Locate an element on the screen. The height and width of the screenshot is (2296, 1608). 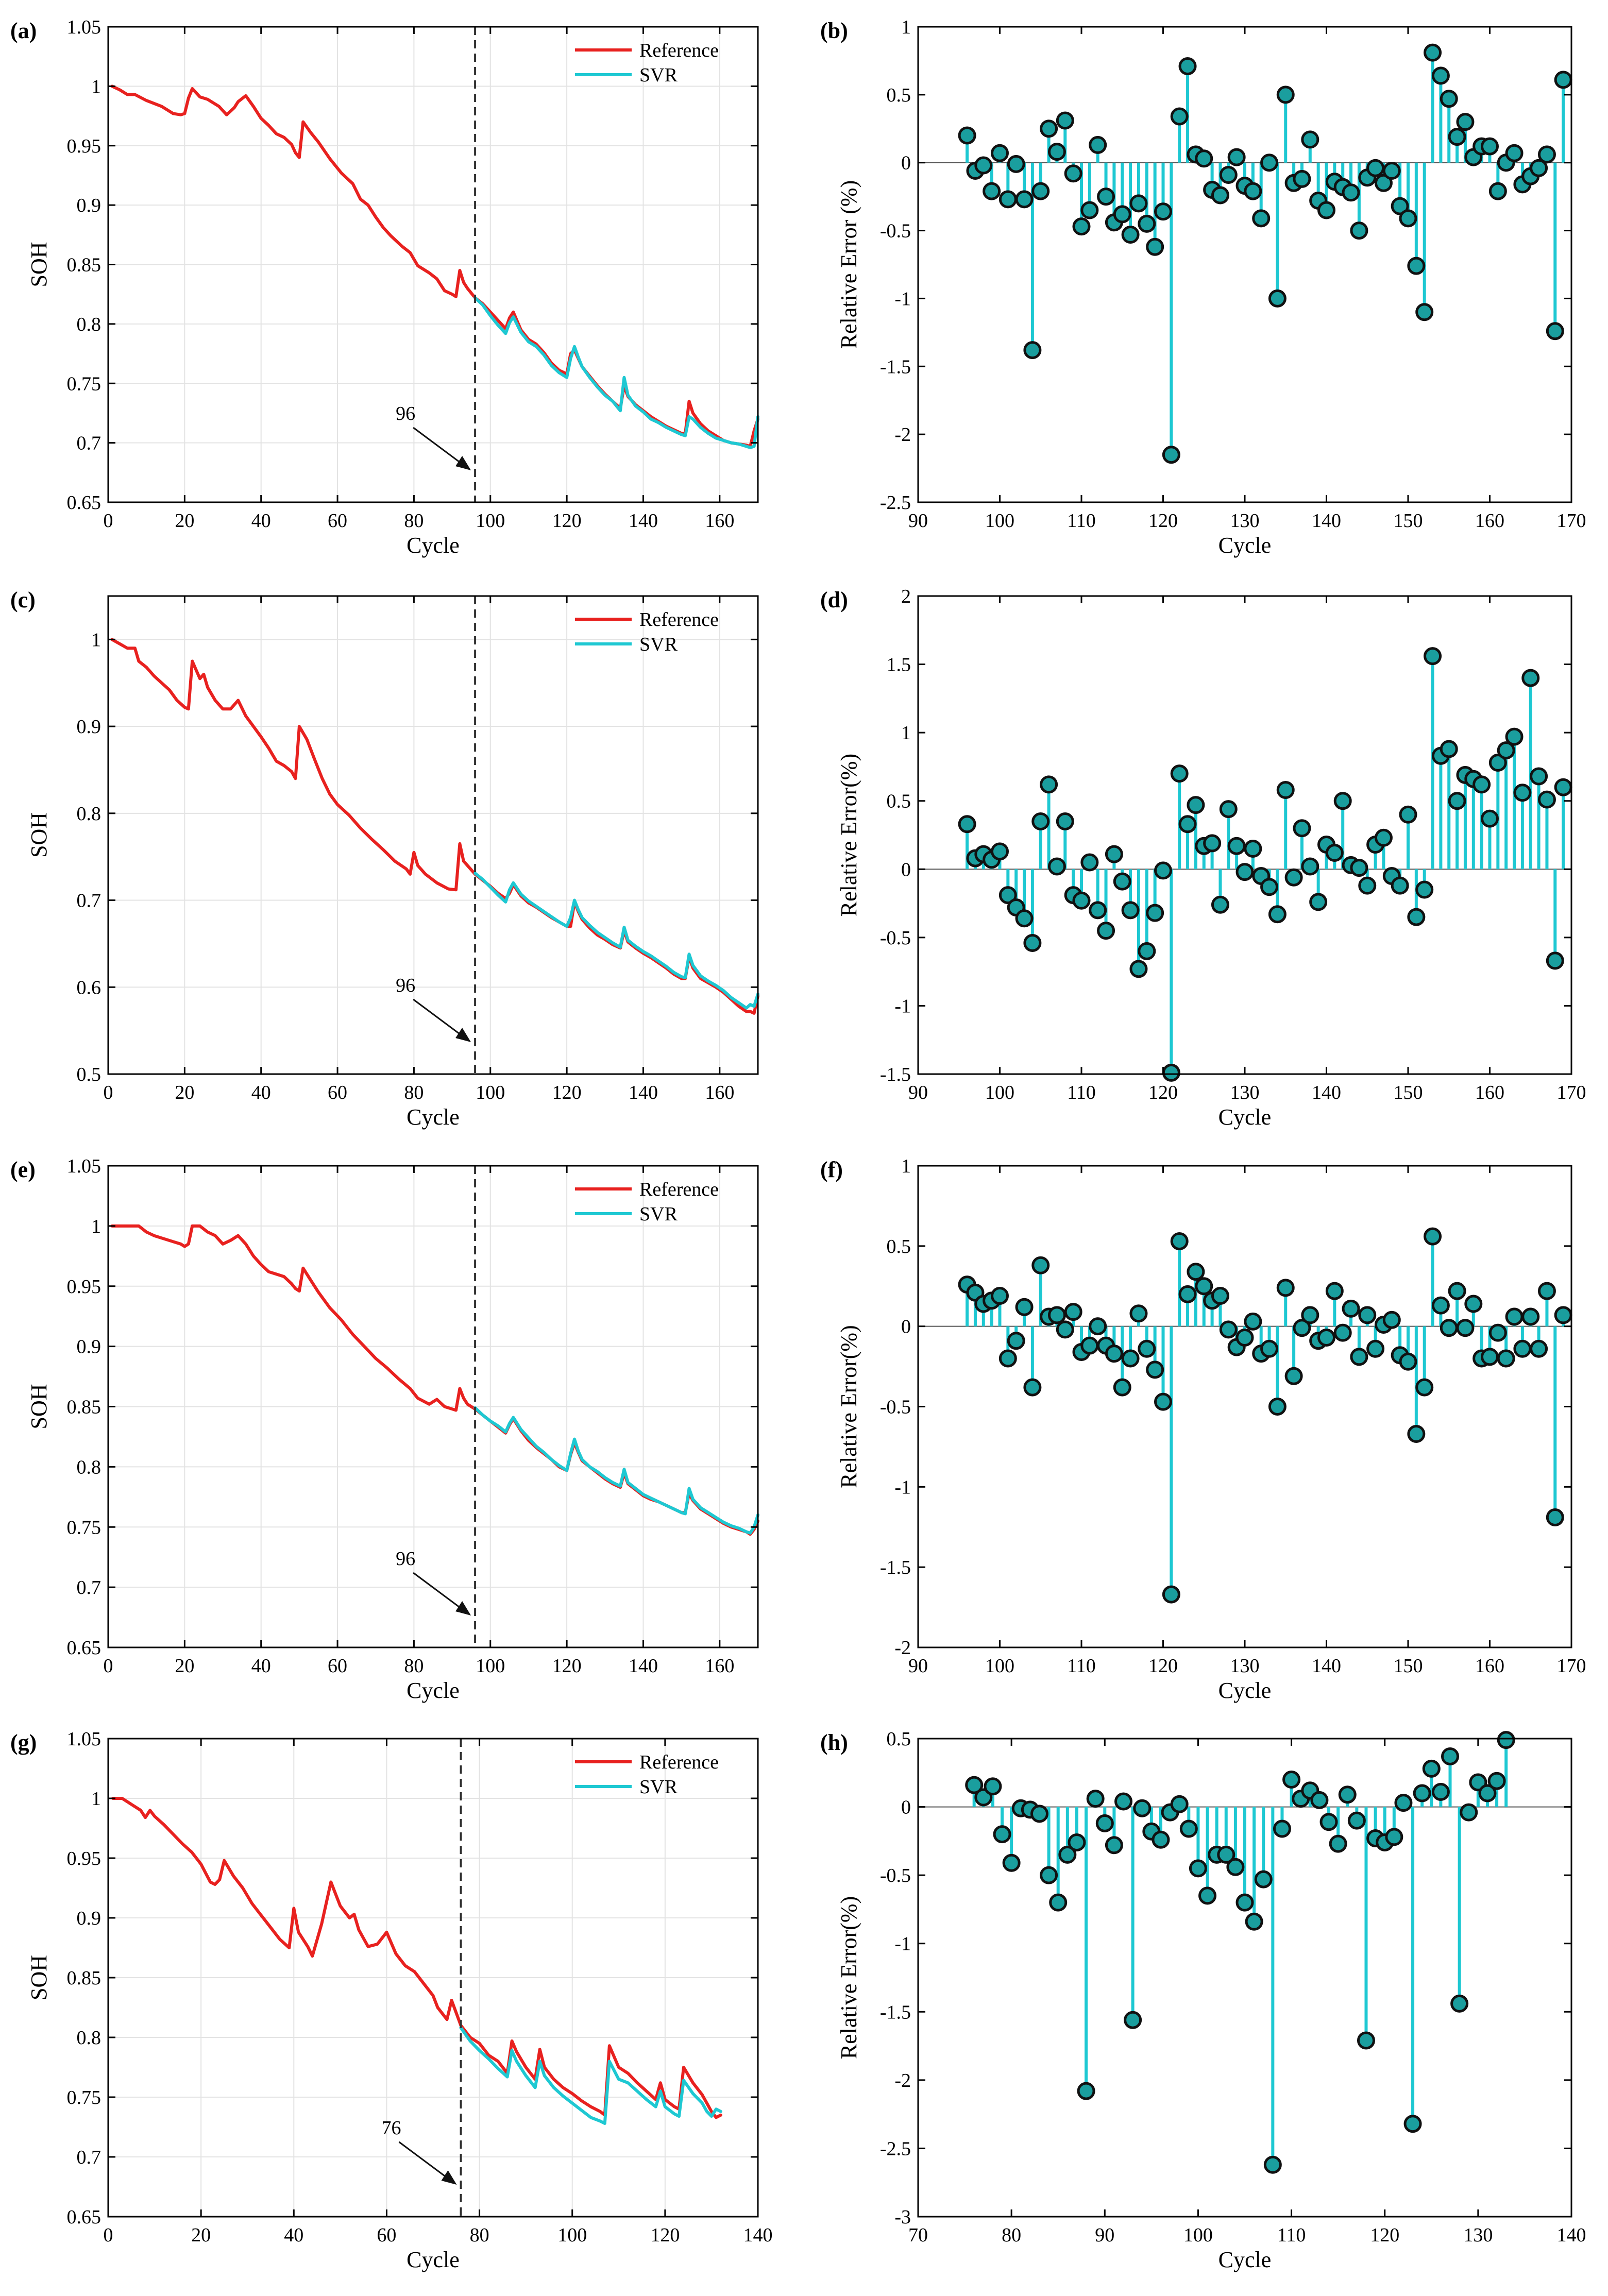
y-tick-label: -2 is located at coordinates (902, 435).